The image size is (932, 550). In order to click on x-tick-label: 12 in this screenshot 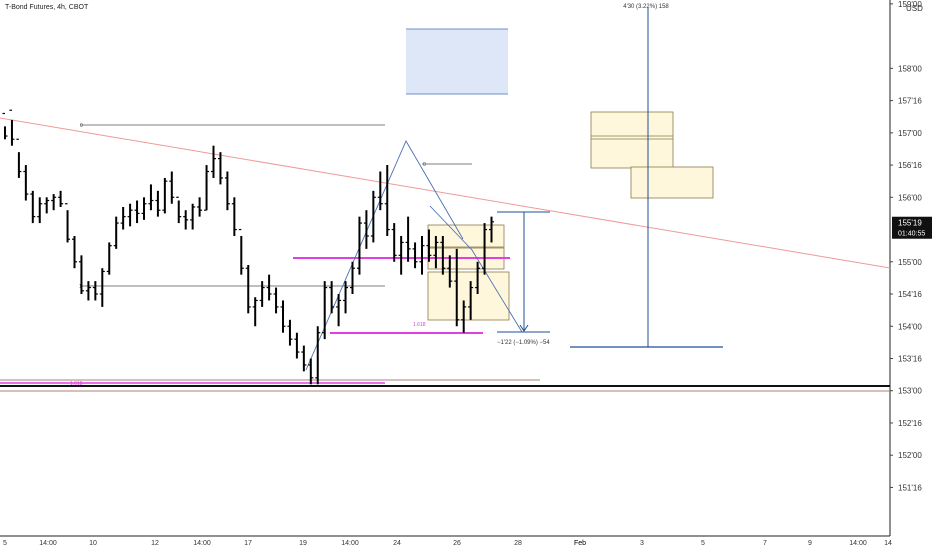, I will do `click(155, 543)`.